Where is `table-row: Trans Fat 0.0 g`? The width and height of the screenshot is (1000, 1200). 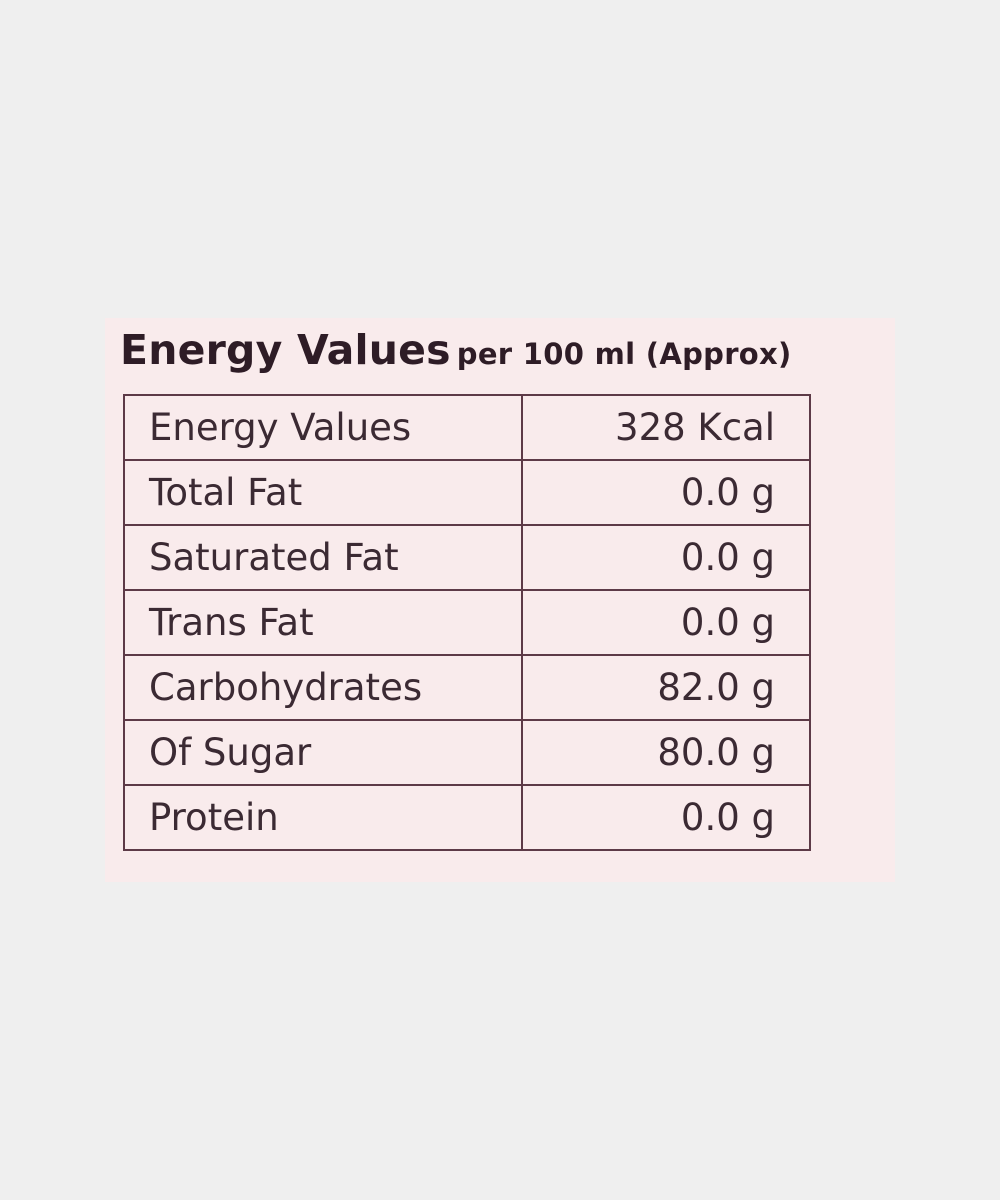
table-row: Trans Fat 0.0 g is located at coordinates (467, 622).